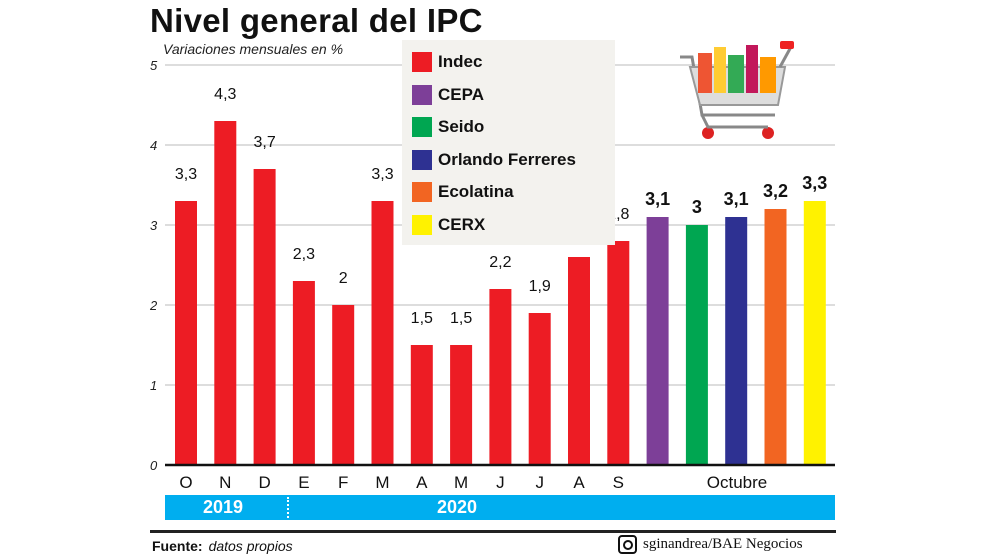  I want to click on bar-cepa, so click(657, 341).